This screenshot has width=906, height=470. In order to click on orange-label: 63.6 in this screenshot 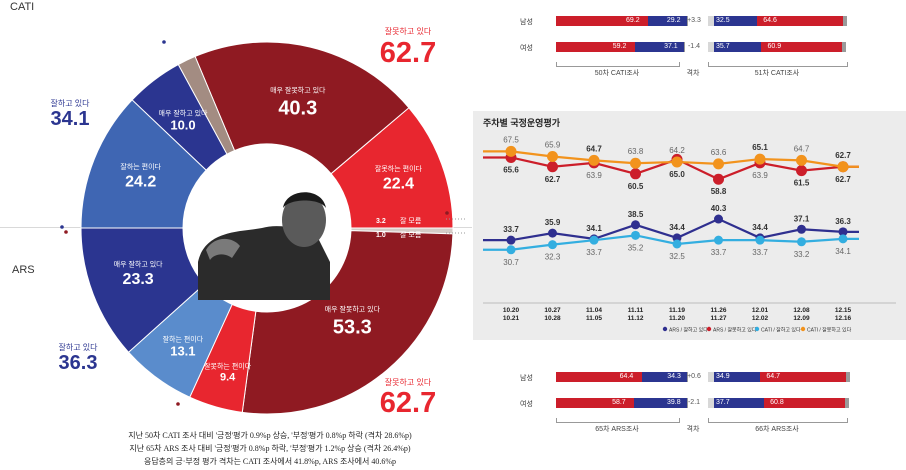, I will do `click(719, 152)`.